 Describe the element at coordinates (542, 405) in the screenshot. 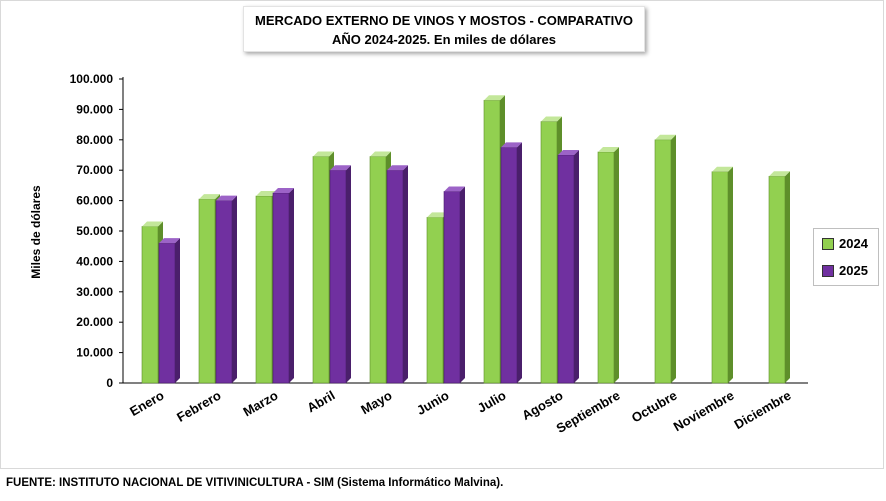

I see `x-tick-label: Agosto` at that location.